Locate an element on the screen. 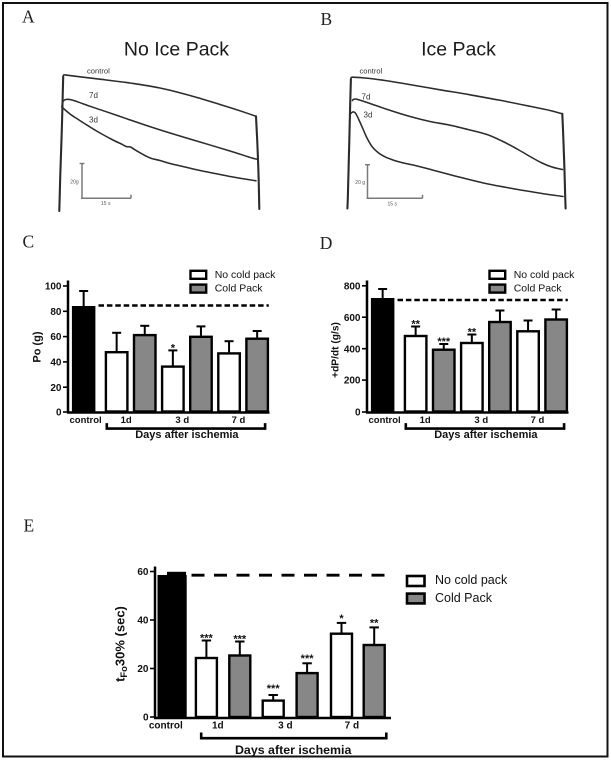 The height and width of the screenshot is (767, 611). svg-text: 400 is located at coordinates (352, 349).